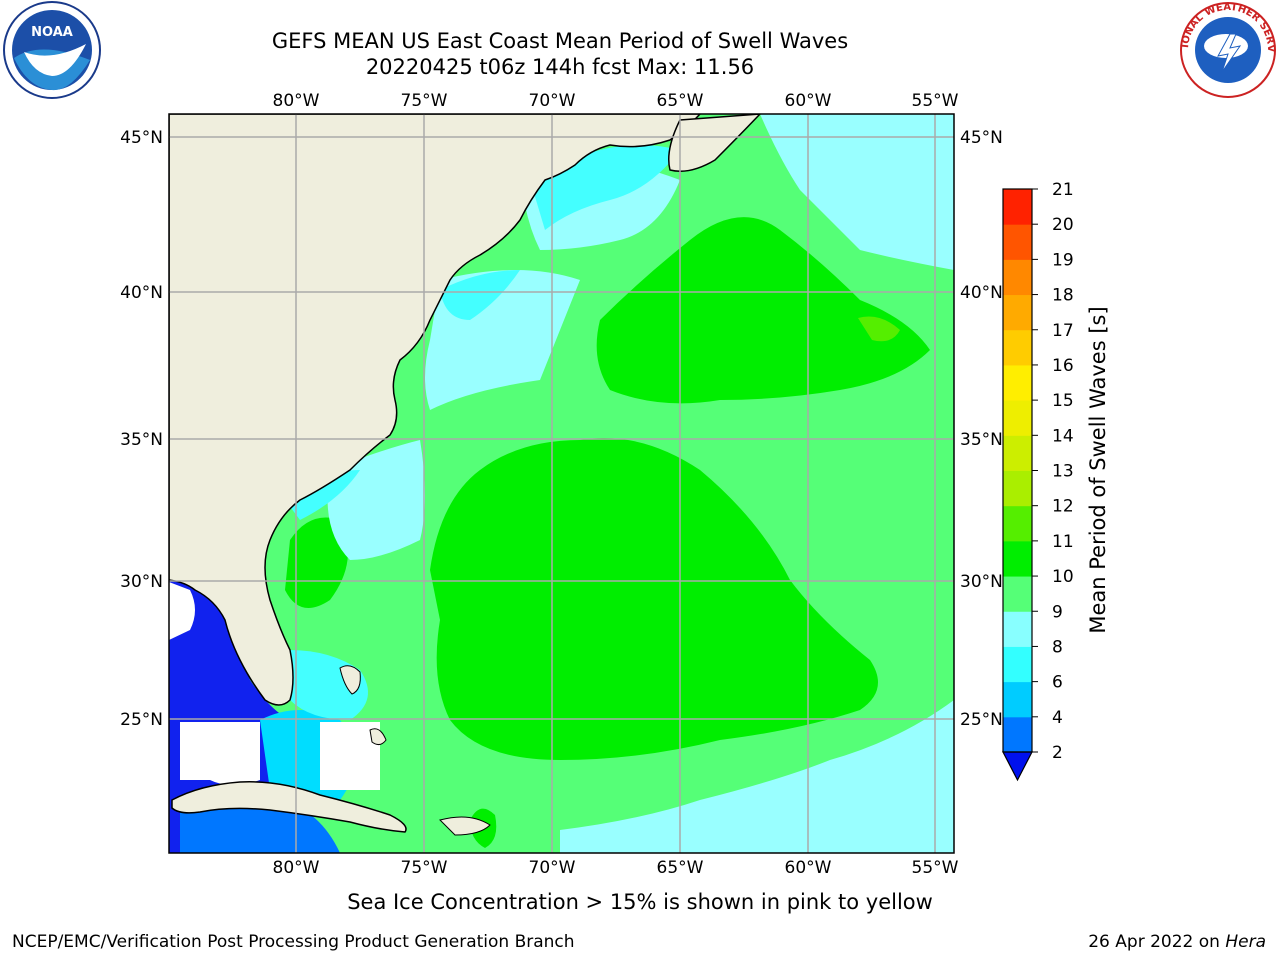 The height and width of the screenshot is (960, 1280). What do you see at coordinates (1057, 683) in the screenshot?
I see `colorbar-tick-label: 6` at bounding box center [1057, 683].